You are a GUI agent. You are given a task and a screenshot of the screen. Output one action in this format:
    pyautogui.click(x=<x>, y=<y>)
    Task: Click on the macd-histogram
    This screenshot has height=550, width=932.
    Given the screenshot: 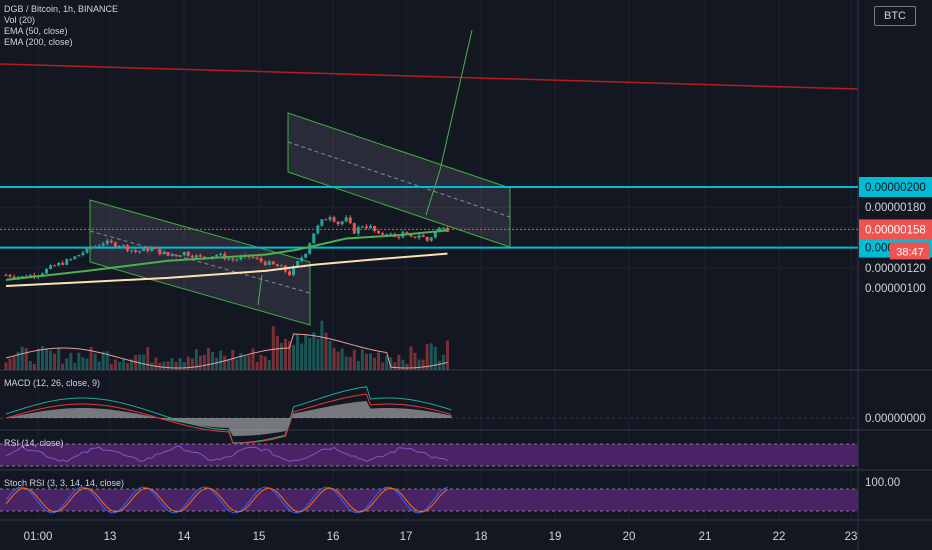 What is the action you would take?
    pyautogui.click(x=226, y=418)
    